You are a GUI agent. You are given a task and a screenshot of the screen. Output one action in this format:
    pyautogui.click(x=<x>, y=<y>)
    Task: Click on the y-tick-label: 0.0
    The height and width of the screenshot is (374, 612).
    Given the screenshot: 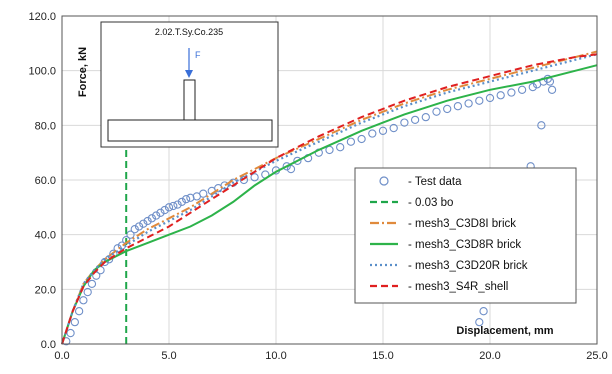 What is the action you would take?
    pyautogui.click(x=48, y=345)
    